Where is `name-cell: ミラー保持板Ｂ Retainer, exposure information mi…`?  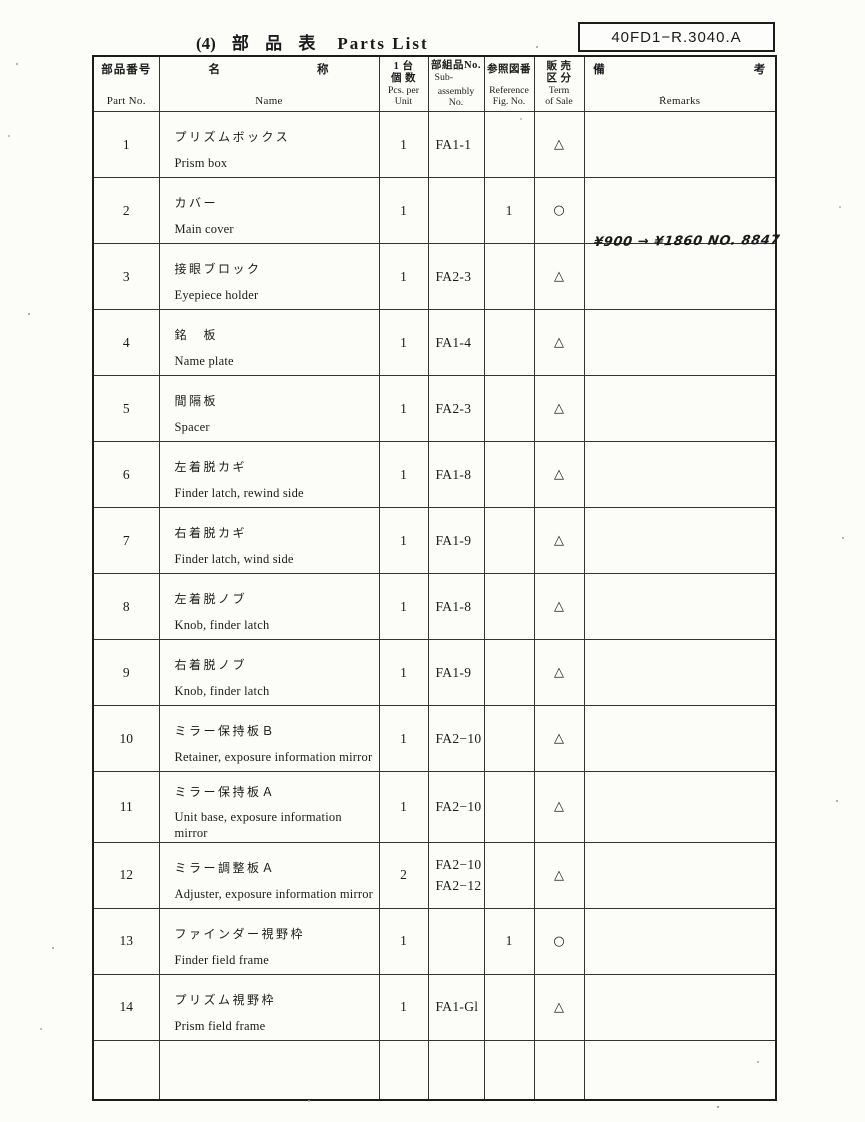 name-cell: ミラー保持板Ｂ Retainer, exposure information mi… is located at coordinates (269, 738).